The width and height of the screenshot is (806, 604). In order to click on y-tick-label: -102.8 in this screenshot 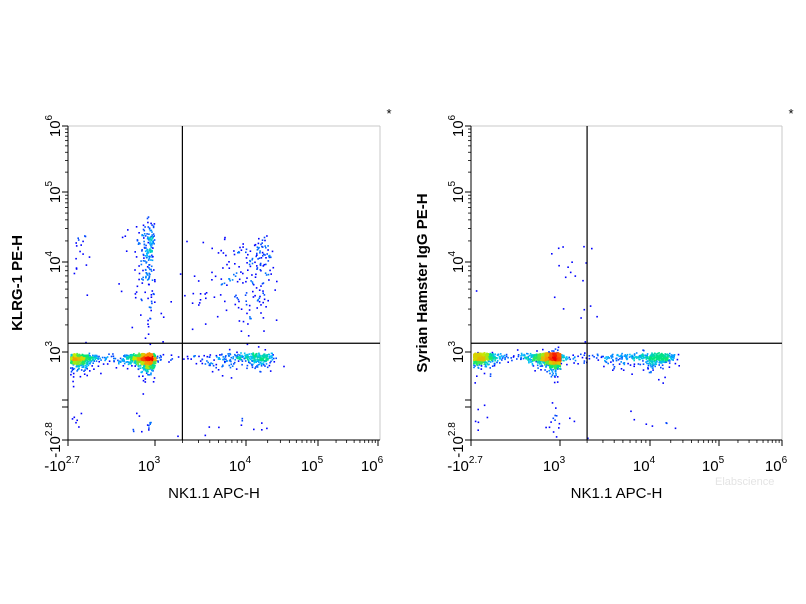, I will do `click(54, 440)`.